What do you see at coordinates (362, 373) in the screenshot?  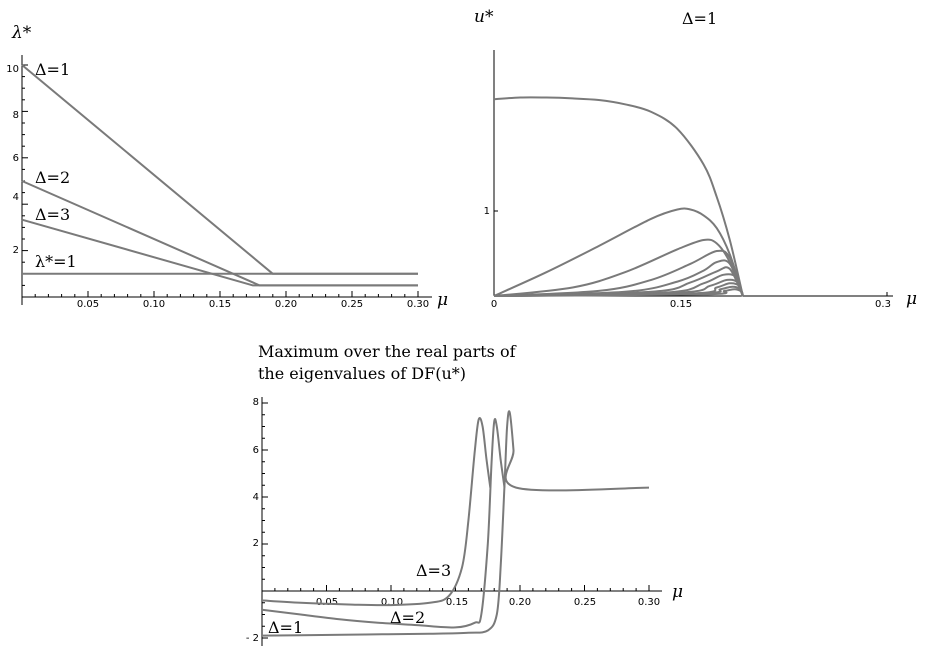 I see `chart3-title-line2: the eigenvalues of DF(u*)` at bounding box center [362, 373].